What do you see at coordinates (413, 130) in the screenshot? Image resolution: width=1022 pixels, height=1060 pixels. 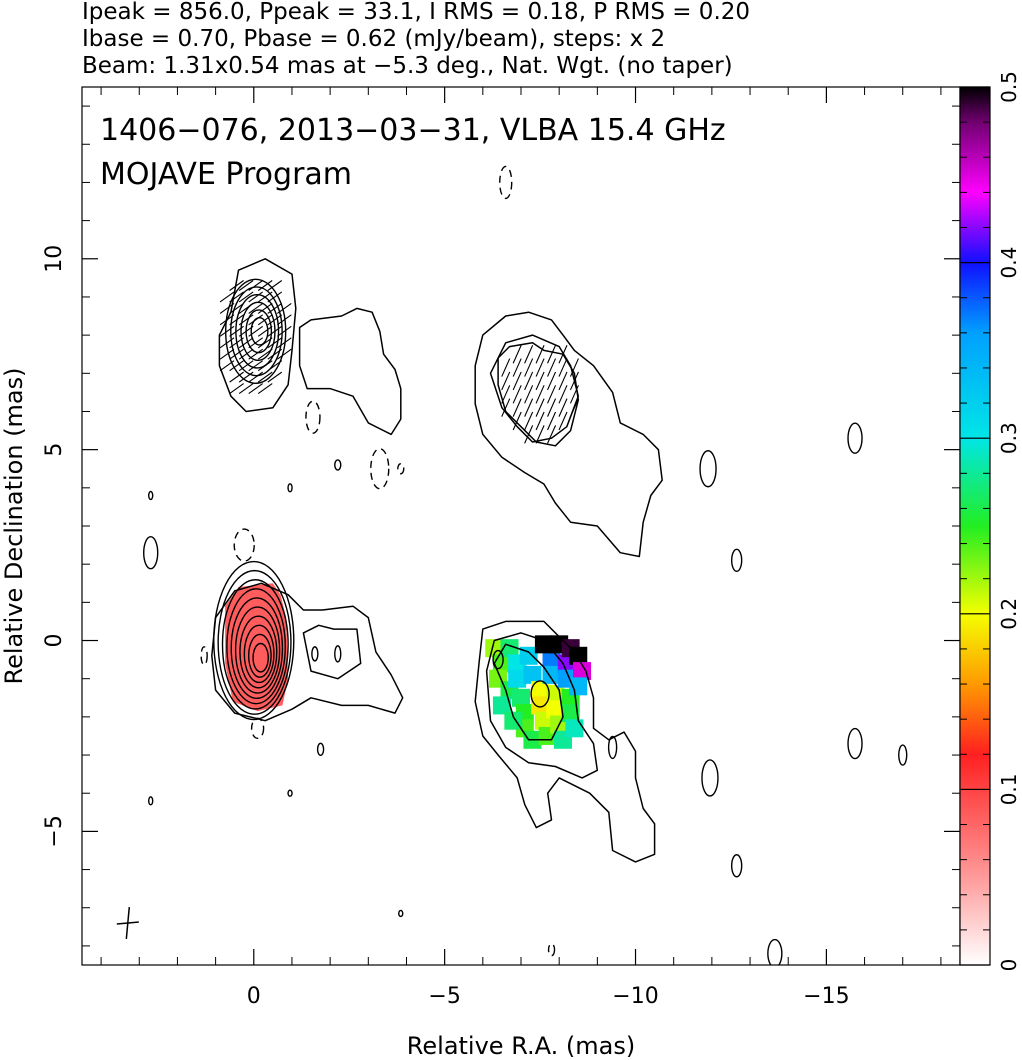 I see `chart-title: 1406−076, 2013−03−31, VLBA 15.4 GHz` at bounding box center [413, 130].